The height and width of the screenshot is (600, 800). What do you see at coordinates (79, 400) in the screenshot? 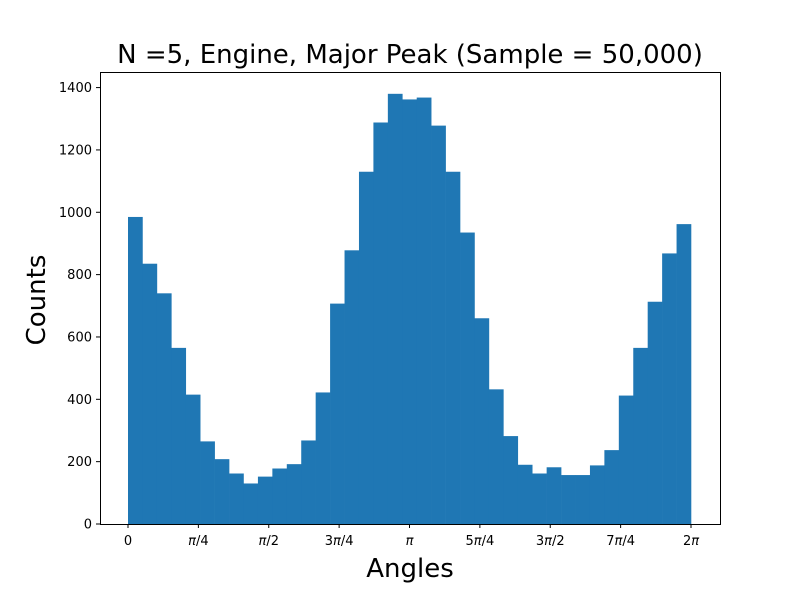
I see `y-tick-label: 400` at bounding box center [79, 400].